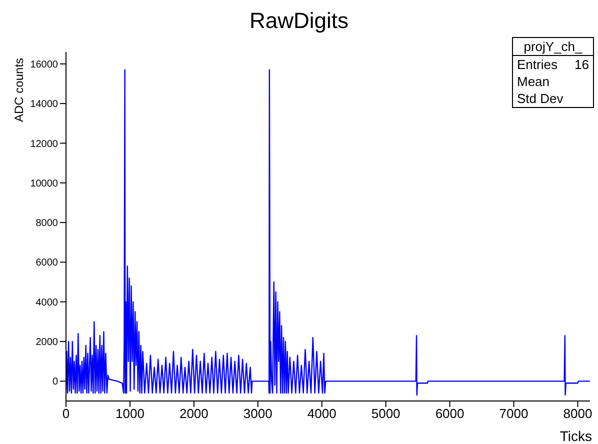  Describe the element at coordinates (19, 90) in the screenshot. I see `y-axis-title: ADC counts` at that location.